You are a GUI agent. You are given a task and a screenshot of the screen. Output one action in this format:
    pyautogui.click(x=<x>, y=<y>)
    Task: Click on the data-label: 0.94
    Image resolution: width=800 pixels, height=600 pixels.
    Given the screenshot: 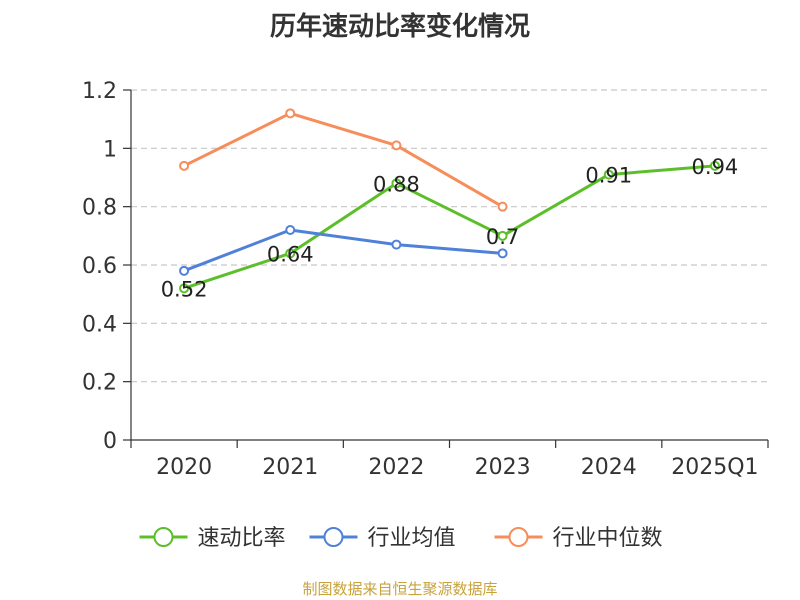 What is the action you would take?
    pyautogui.click(x=715, y=167)
    